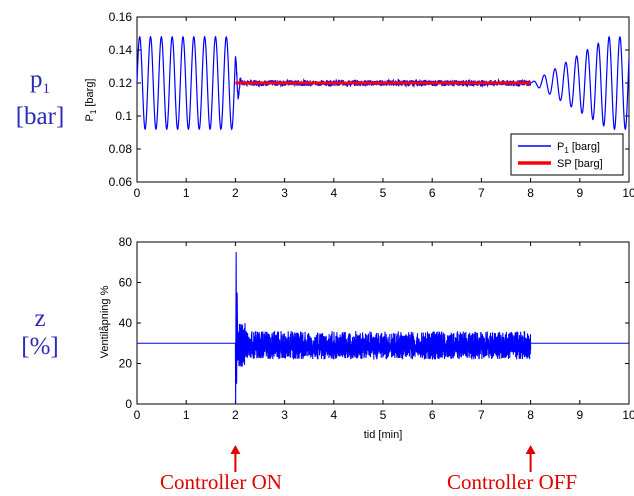 The height and width of the screenshot is (496, 634). I want to click on top-xtick-label: 5, so click(383, 193).